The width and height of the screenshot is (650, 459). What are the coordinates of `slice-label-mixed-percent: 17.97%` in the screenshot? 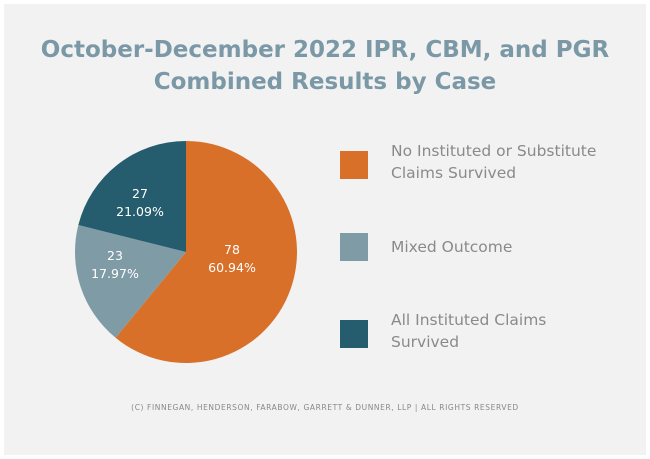 It's located at (115, 273).